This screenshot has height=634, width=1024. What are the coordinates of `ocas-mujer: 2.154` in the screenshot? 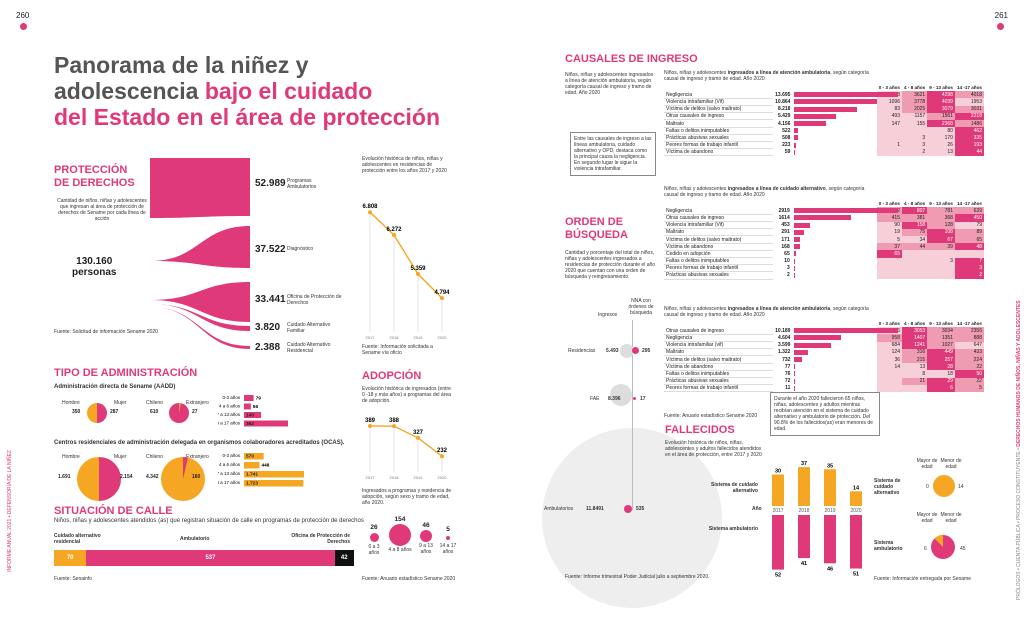 It's located at (126, 477).